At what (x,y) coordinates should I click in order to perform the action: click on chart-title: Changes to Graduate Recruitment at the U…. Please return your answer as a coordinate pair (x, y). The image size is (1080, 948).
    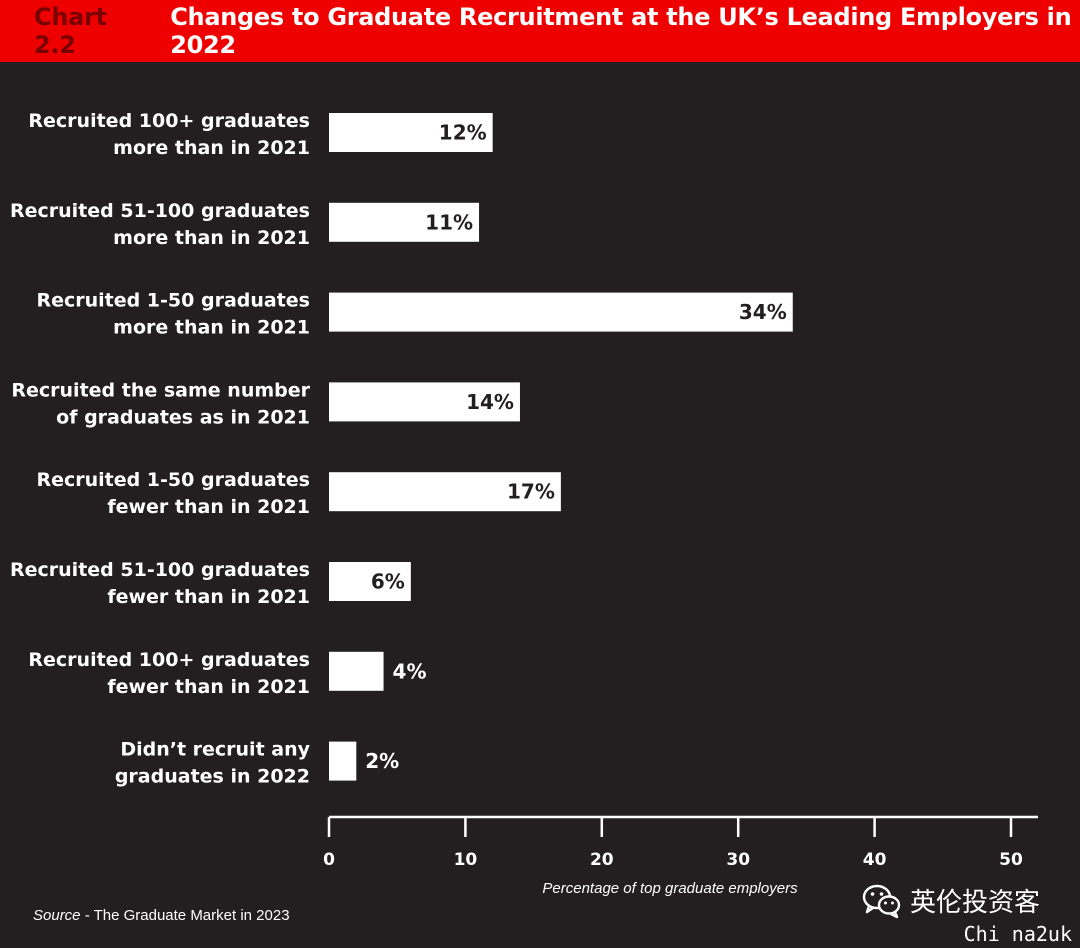
    Looking at the image, I should click on (621, 31).